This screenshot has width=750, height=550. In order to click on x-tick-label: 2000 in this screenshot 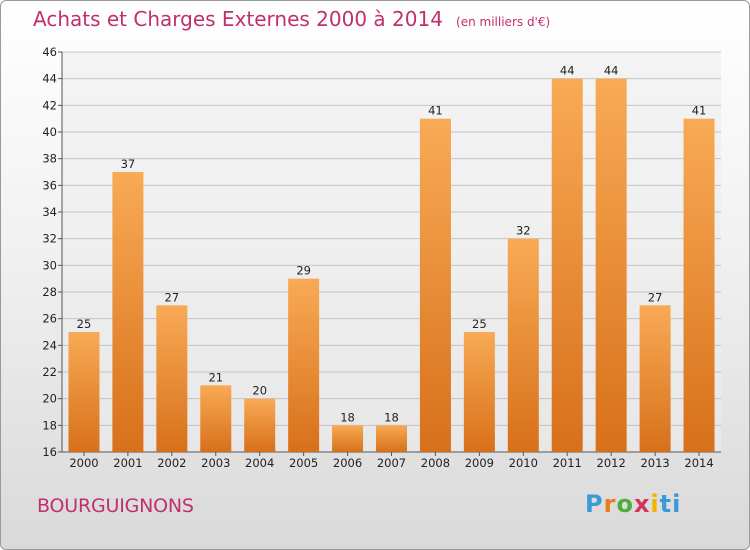, I will do `click(83, 463)`.